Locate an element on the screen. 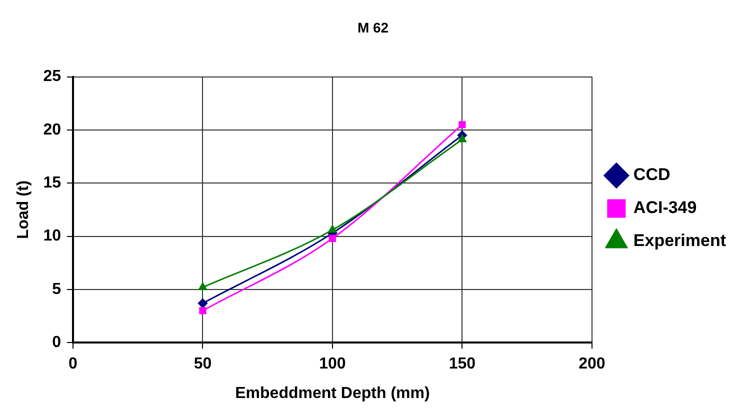  x-tick-label: 0 is located at coordinates (73, 364).